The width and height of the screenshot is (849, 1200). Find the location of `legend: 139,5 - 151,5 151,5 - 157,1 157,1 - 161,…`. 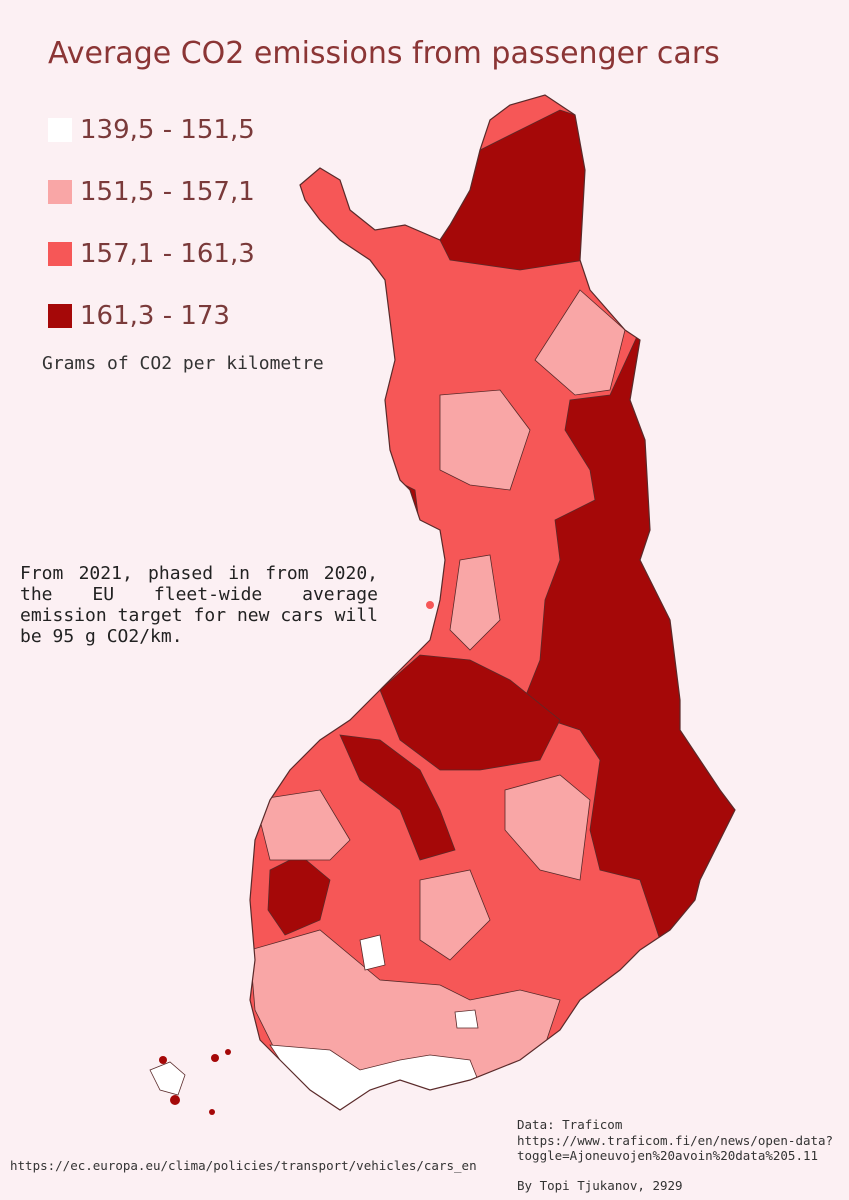

legend: 139,5 - 151,5 151,5 - 157,1 157,1 - 161,… is located at coordinates (151, 224).